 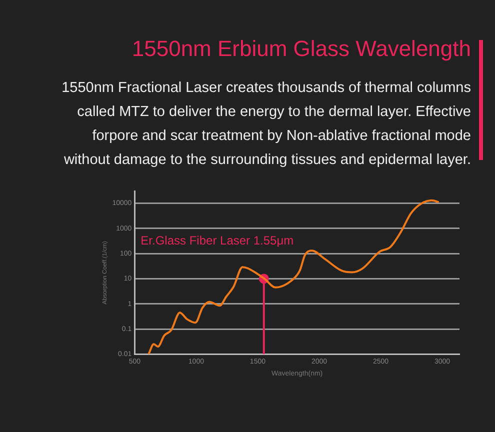 I want to click on chart-title: 1550nm Erbium Glass Wavelength, so click(x=301, y=49).